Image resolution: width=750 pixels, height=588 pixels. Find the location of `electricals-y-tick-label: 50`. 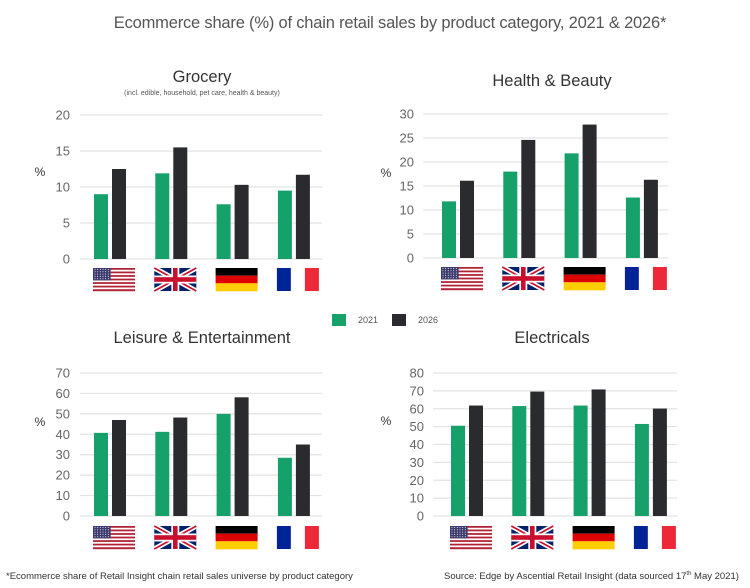

electricals-y-tick-label: 50 is located at coordinates (417, 426).